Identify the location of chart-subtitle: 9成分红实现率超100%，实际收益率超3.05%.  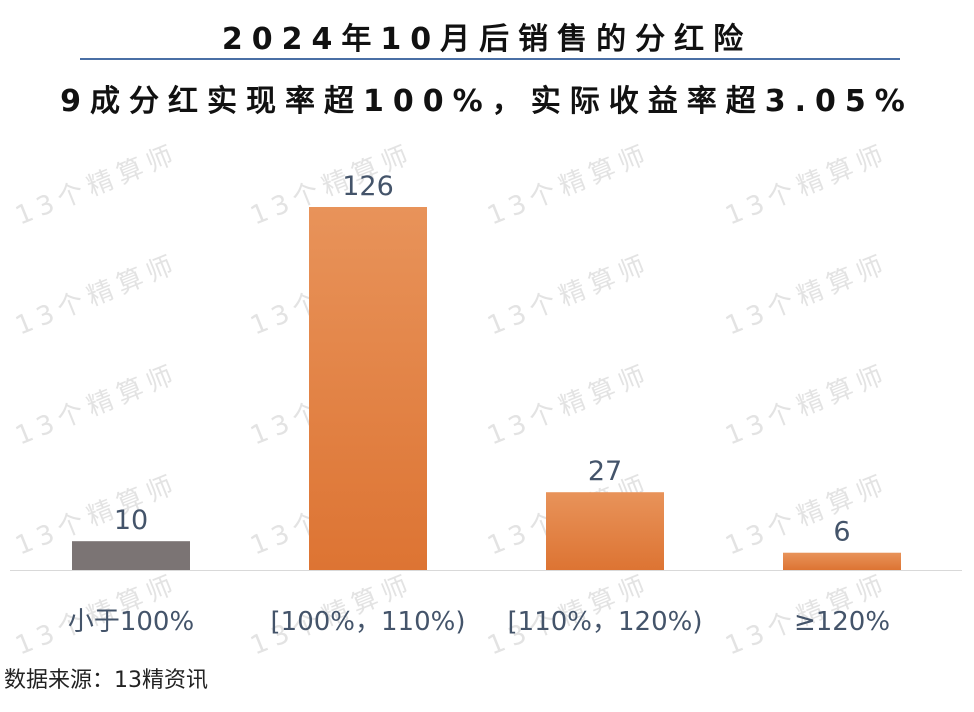
(487, 101).